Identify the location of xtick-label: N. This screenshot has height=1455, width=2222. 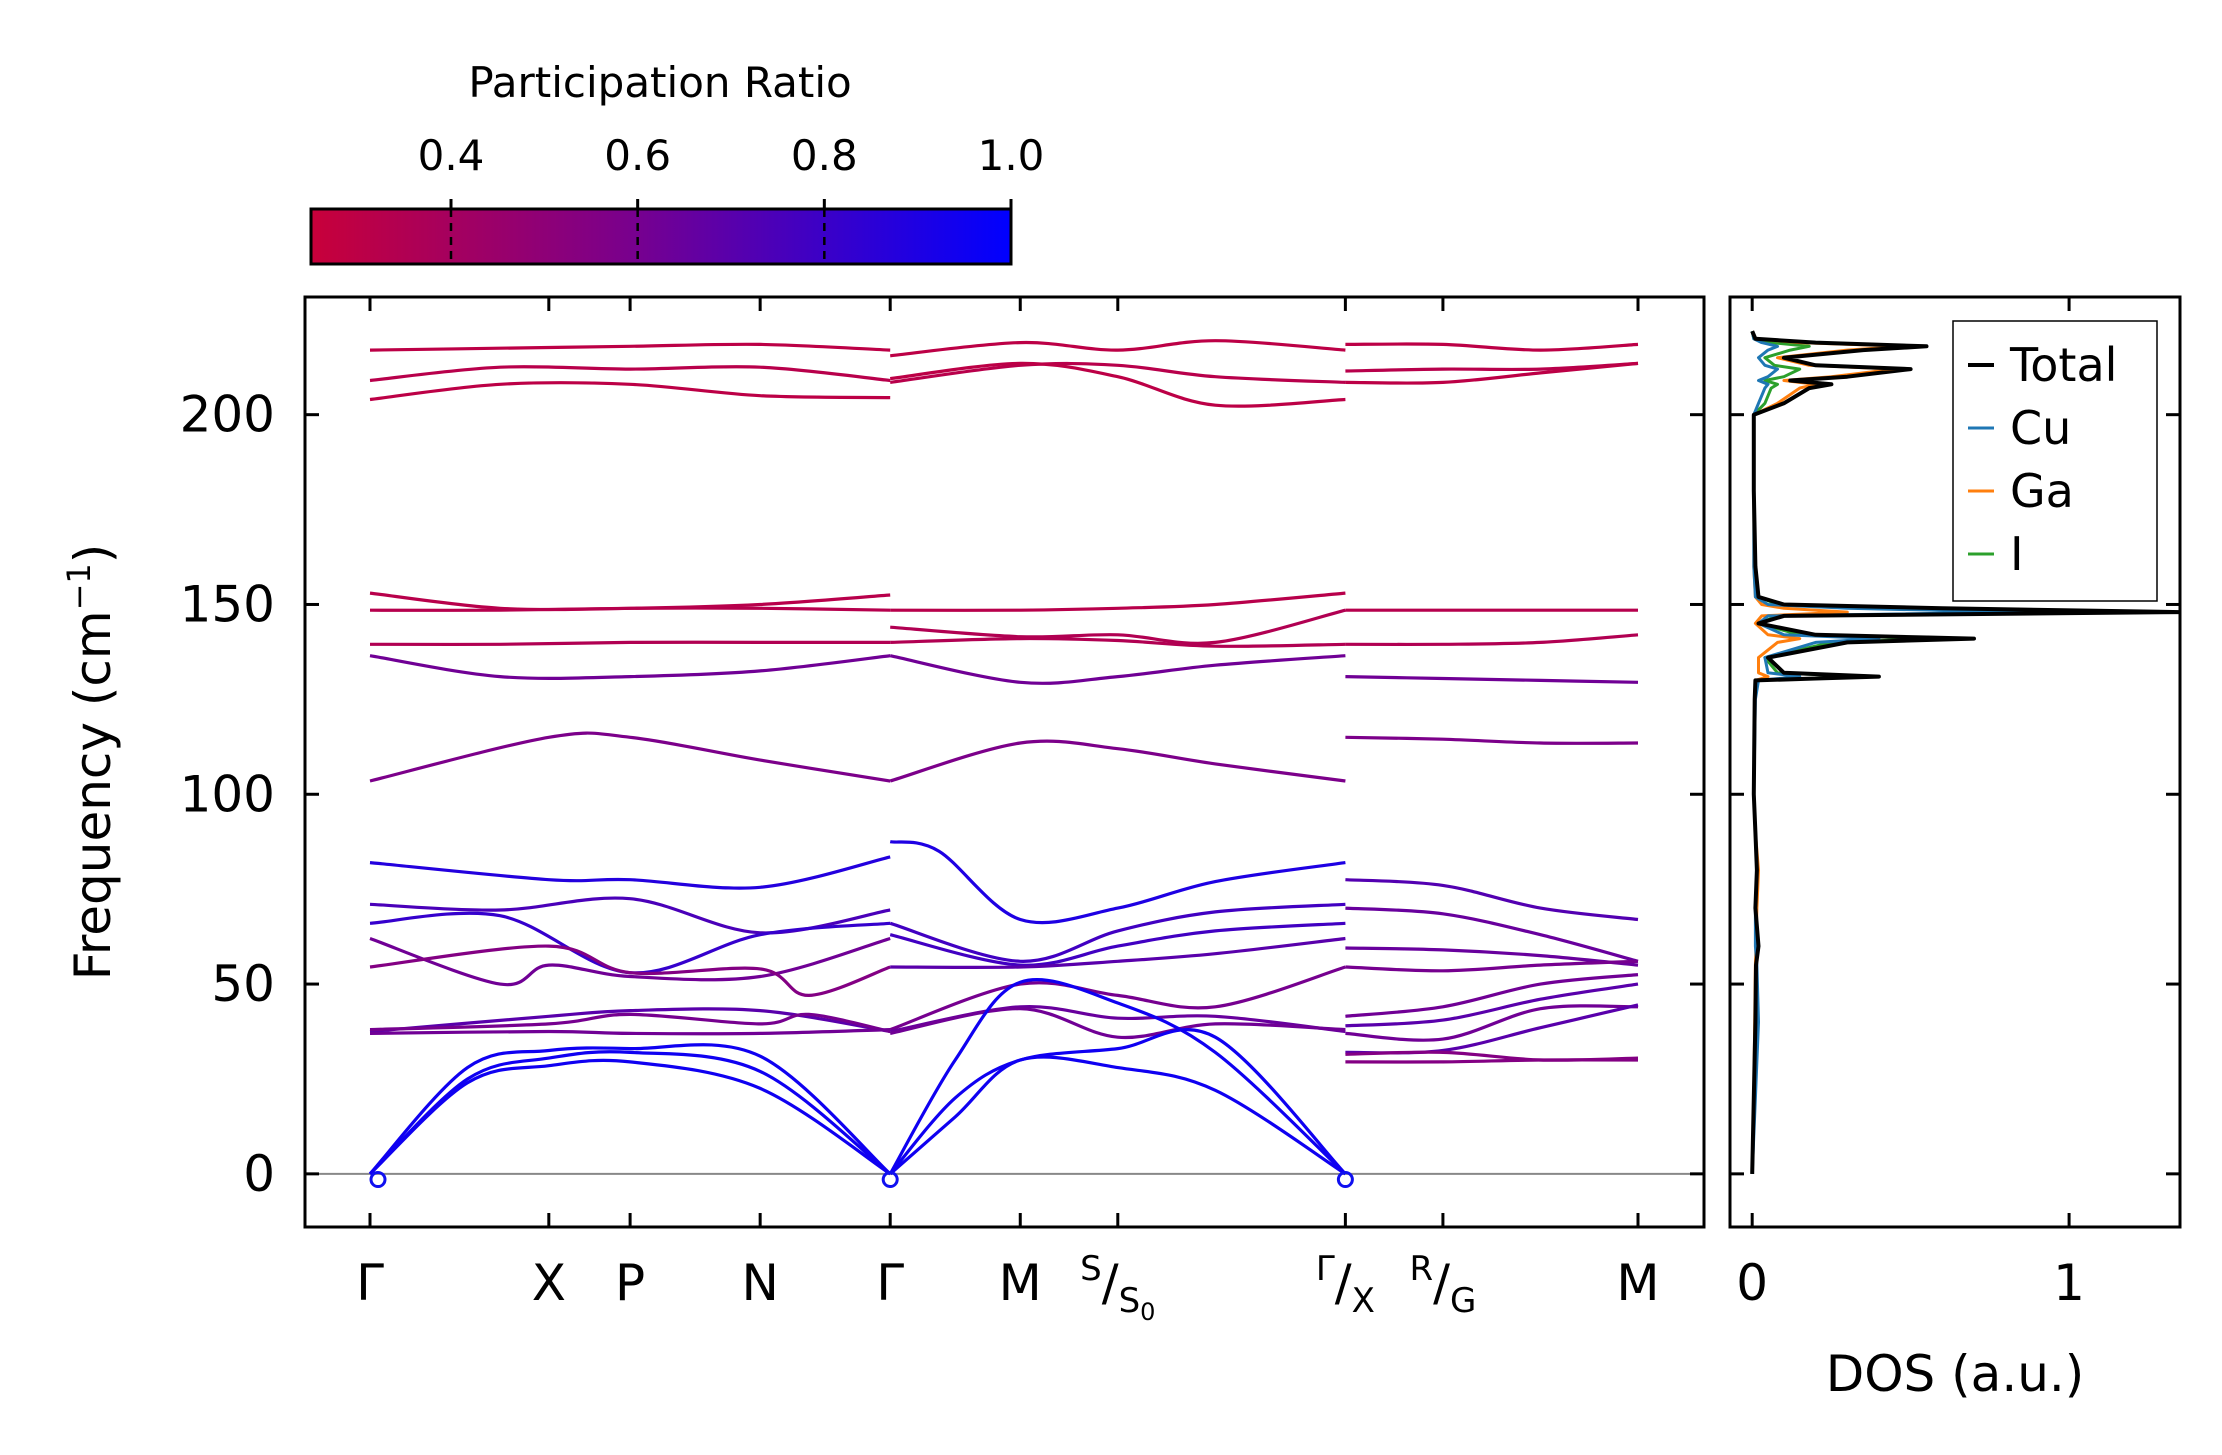
(759, 1283).